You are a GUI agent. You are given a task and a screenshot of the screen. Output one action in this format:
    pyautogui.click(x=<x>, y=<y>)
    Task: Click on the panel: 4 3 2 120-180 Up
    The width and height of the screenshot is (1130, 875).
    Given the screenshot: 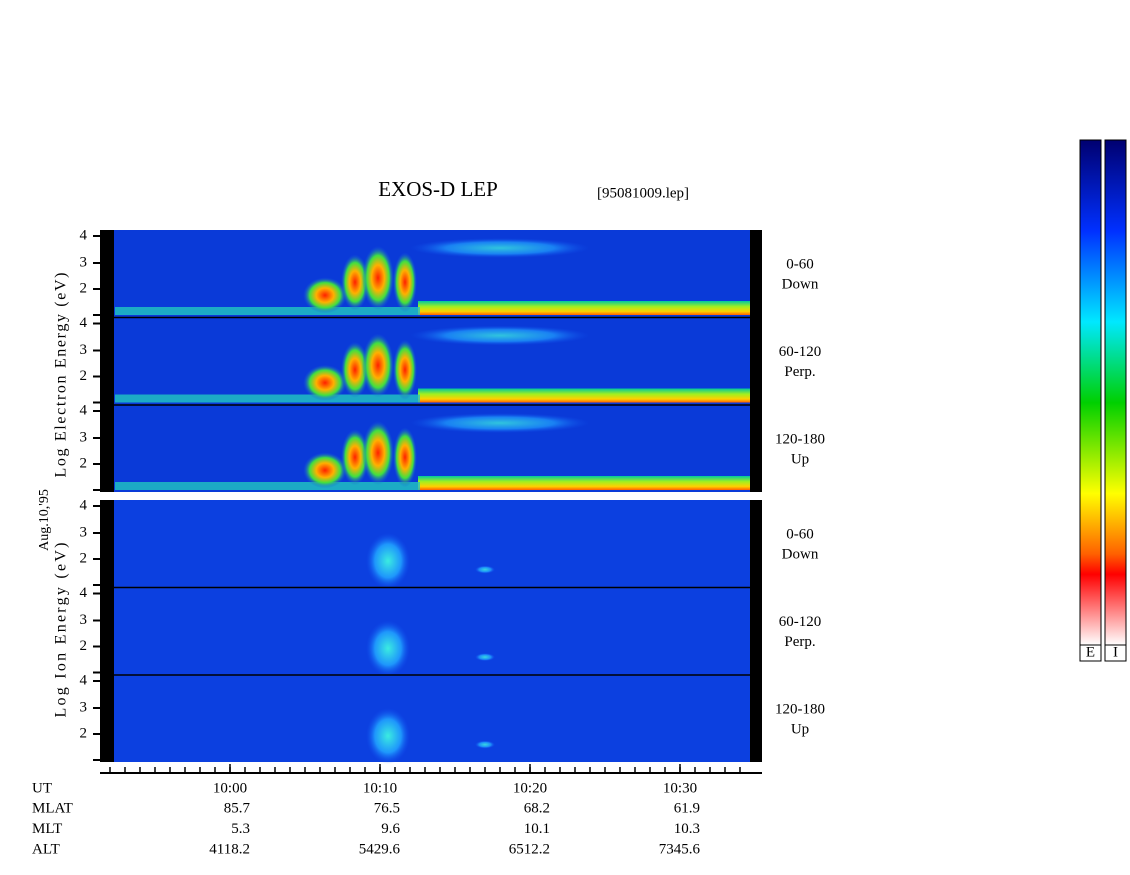 What is the action you would take?
    pyautogui.click(x=452, y=718)
    